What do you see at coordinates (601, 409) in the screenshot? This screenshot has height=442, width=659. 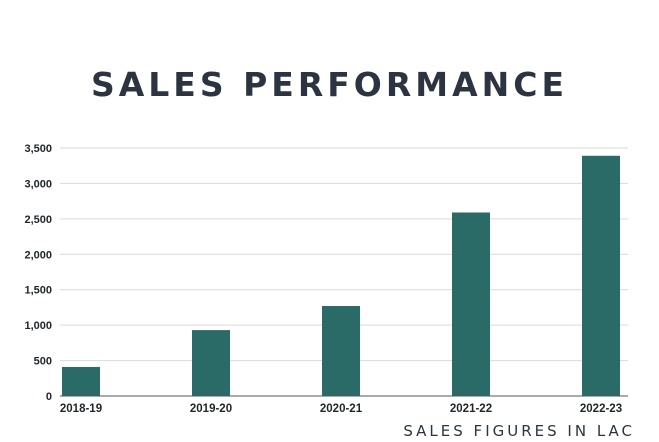 I see `x-category-label: 2022-23` at bounding box center [601, 409].